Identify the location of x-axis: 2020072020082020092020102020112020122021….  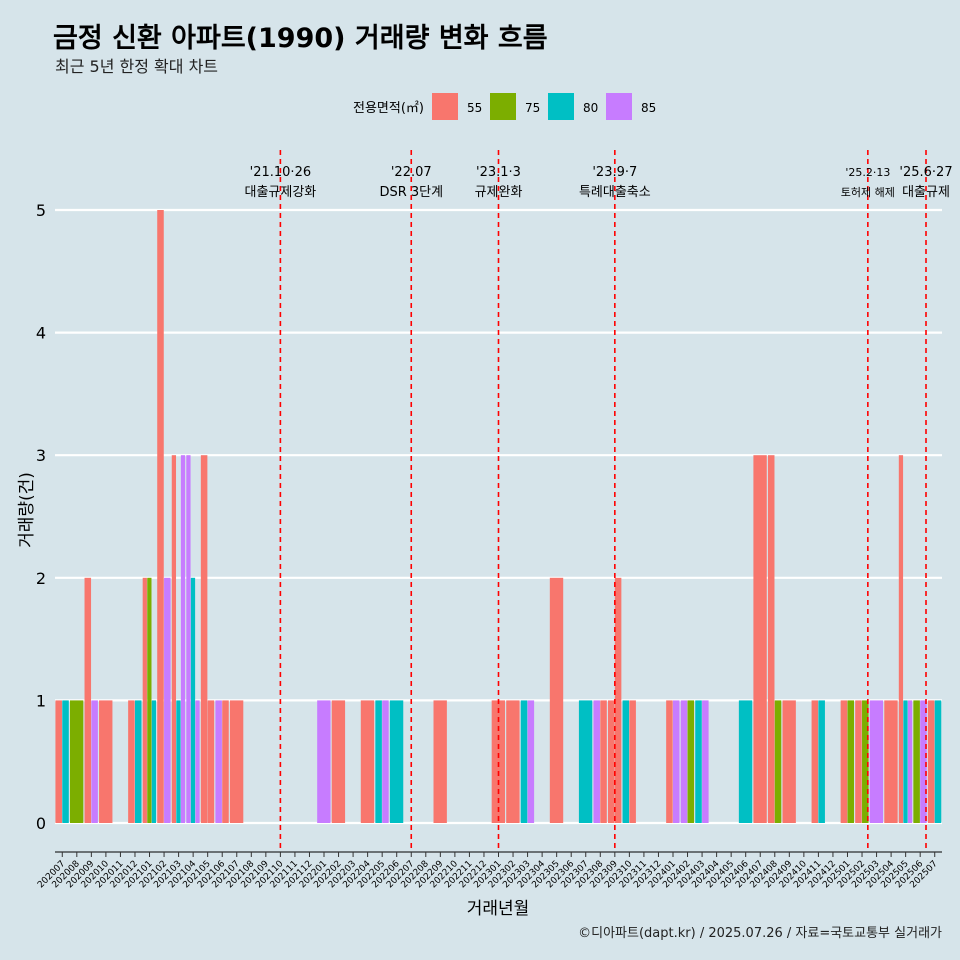
(489, 870).